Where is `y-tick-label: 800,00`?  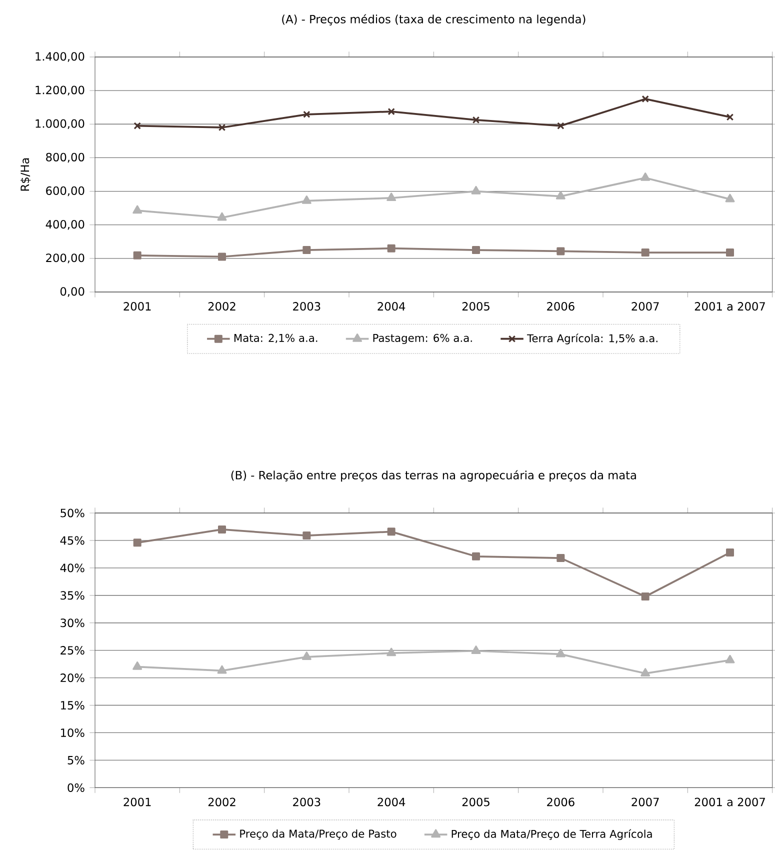
y-tick-label: 800,00 is located at coordinates (65, 157).